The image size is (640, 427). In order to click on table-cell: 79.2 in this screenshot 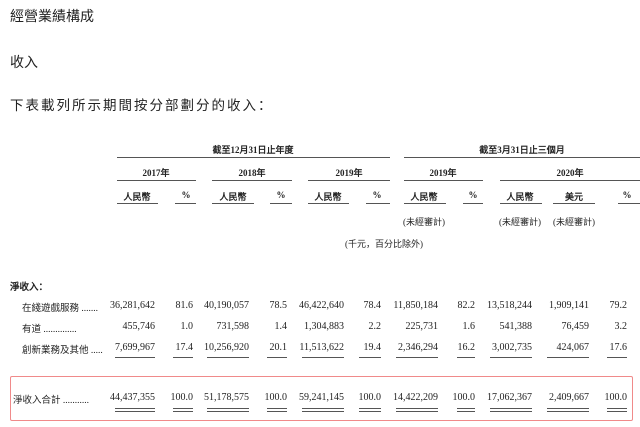, I will do `click(618, 305)`.